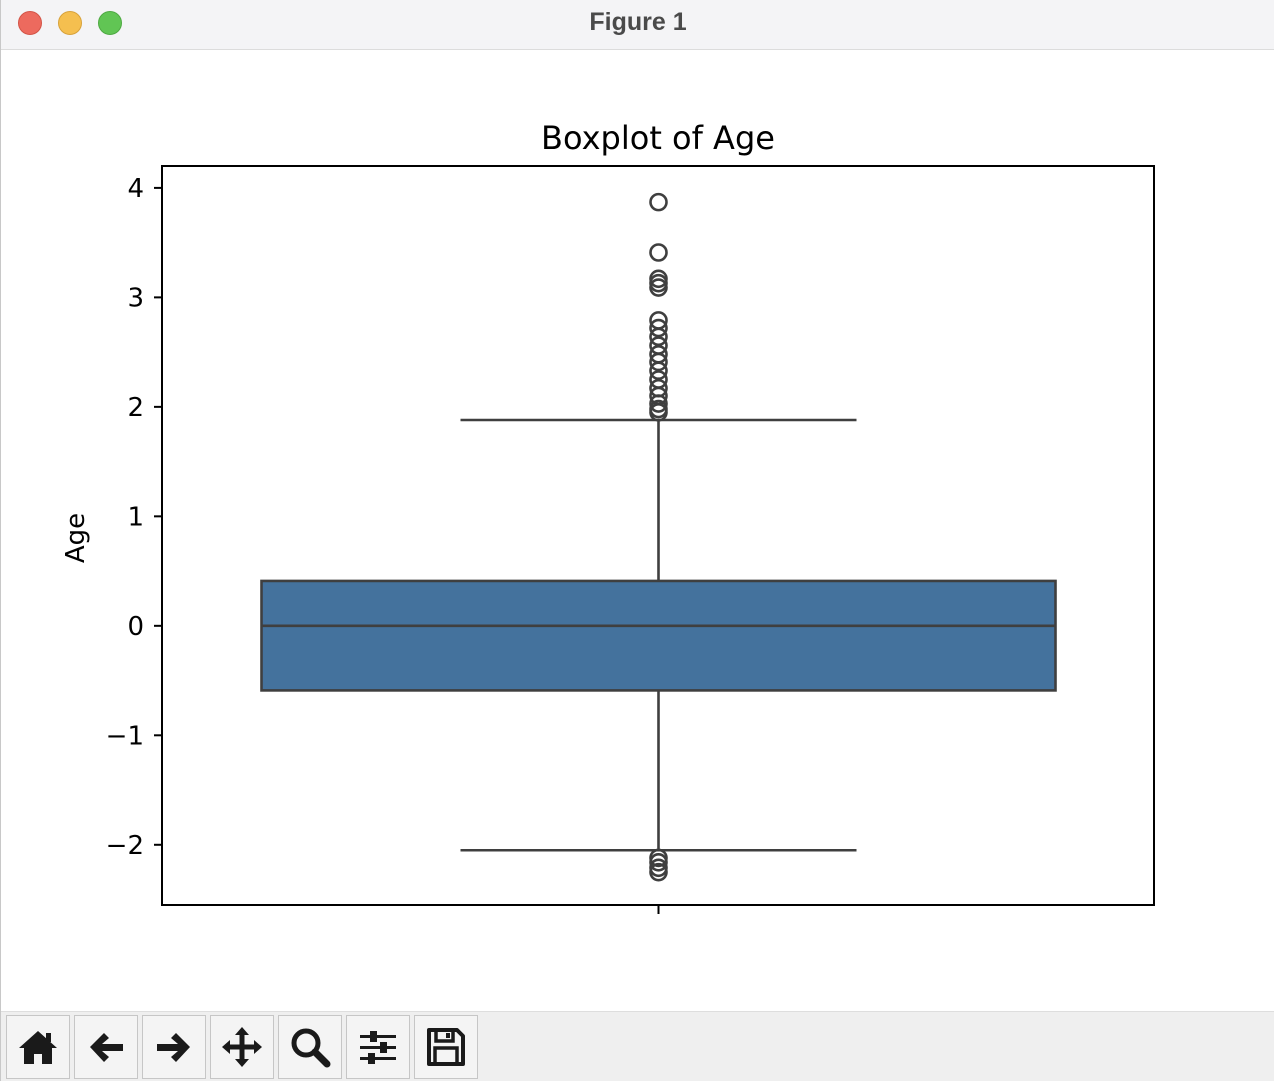 This screenshot has height=1081, width=1274. I want to click on save-button, so click(446, 1047).